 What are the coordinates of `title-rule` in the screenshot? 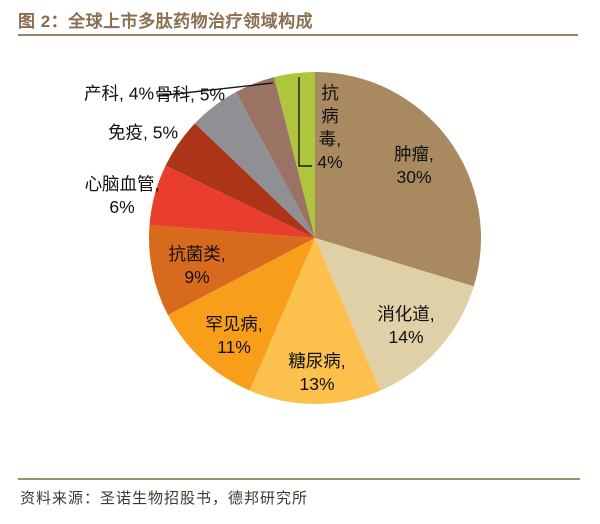 It's located at (298, 35).